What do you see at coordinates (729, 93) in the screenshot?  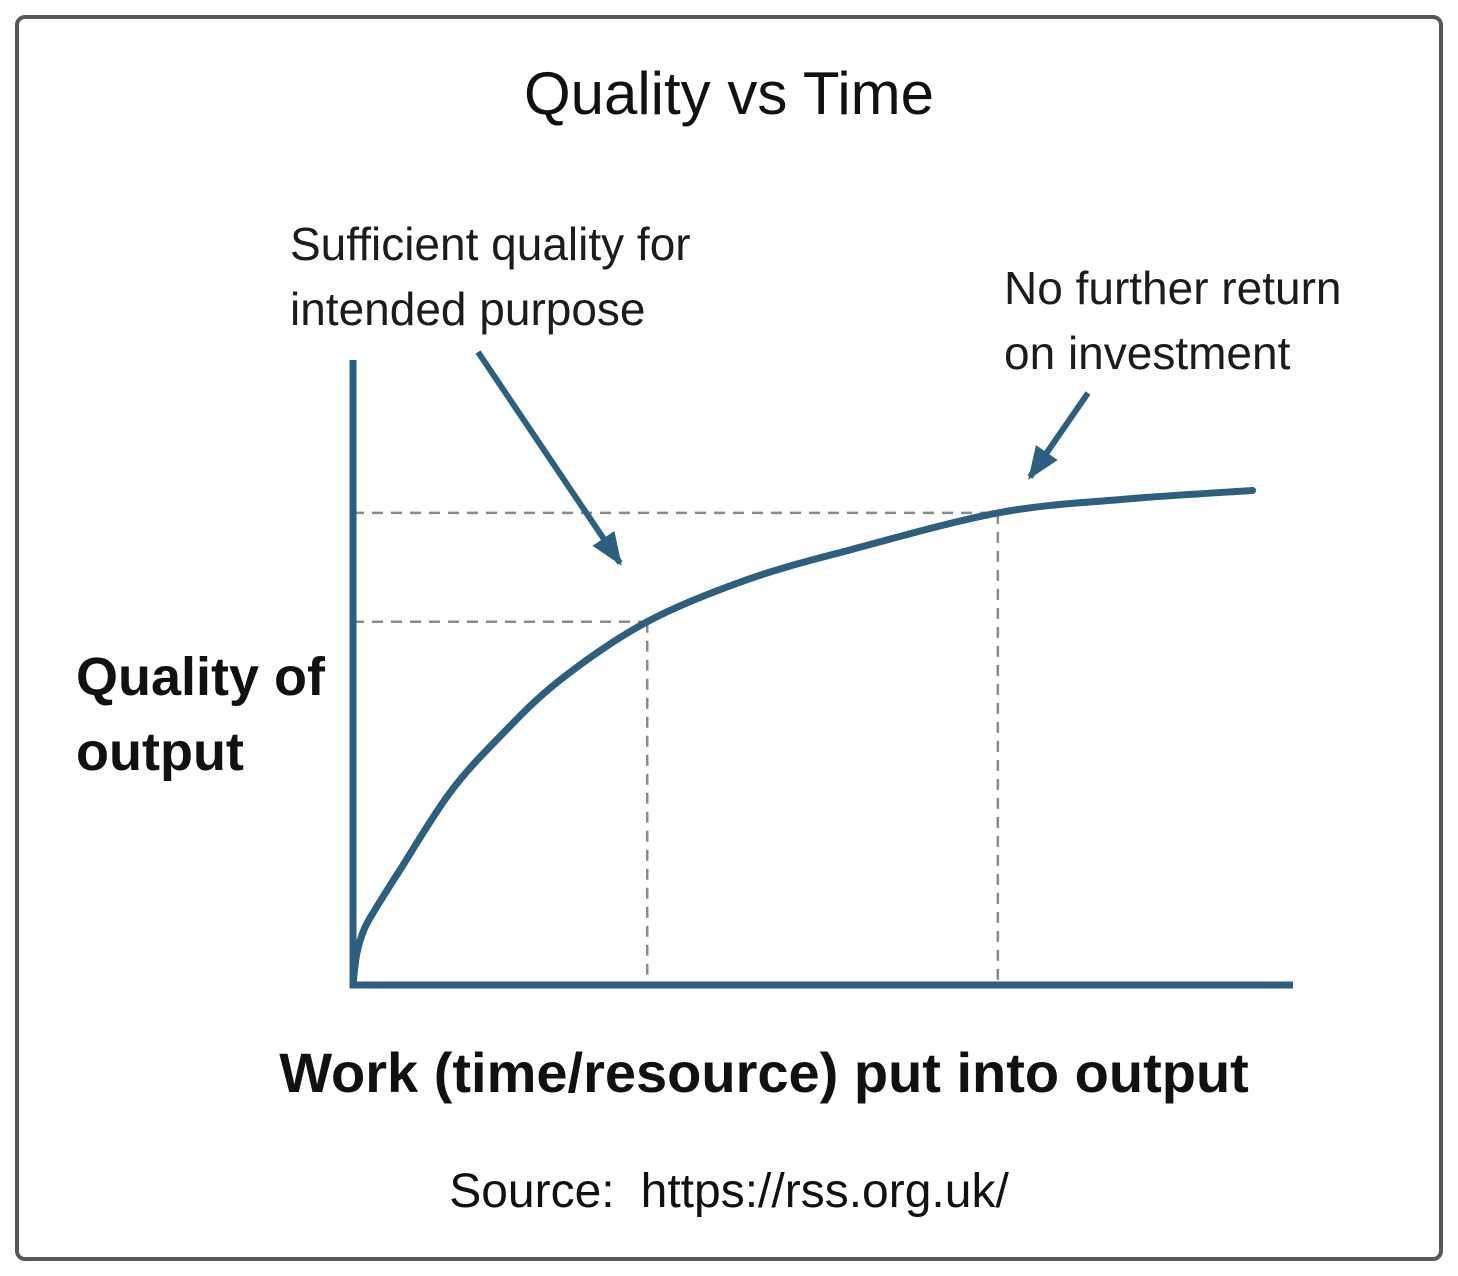 I see `chart-title: Quality vs Time` at bounding box center [729, 93].